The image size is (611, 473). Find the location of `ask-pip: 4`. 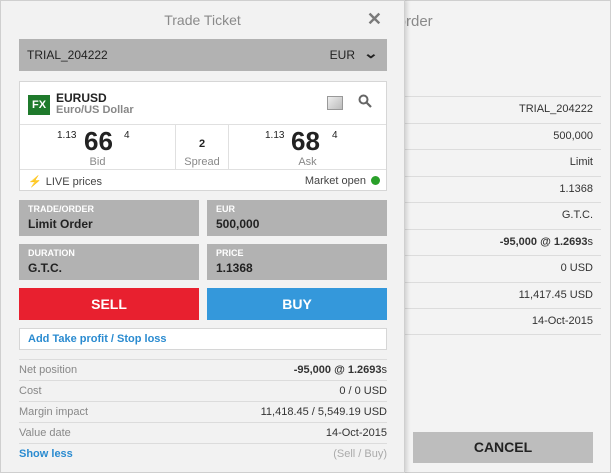

ask-pip: 4 is located at coordinates (335, 135).